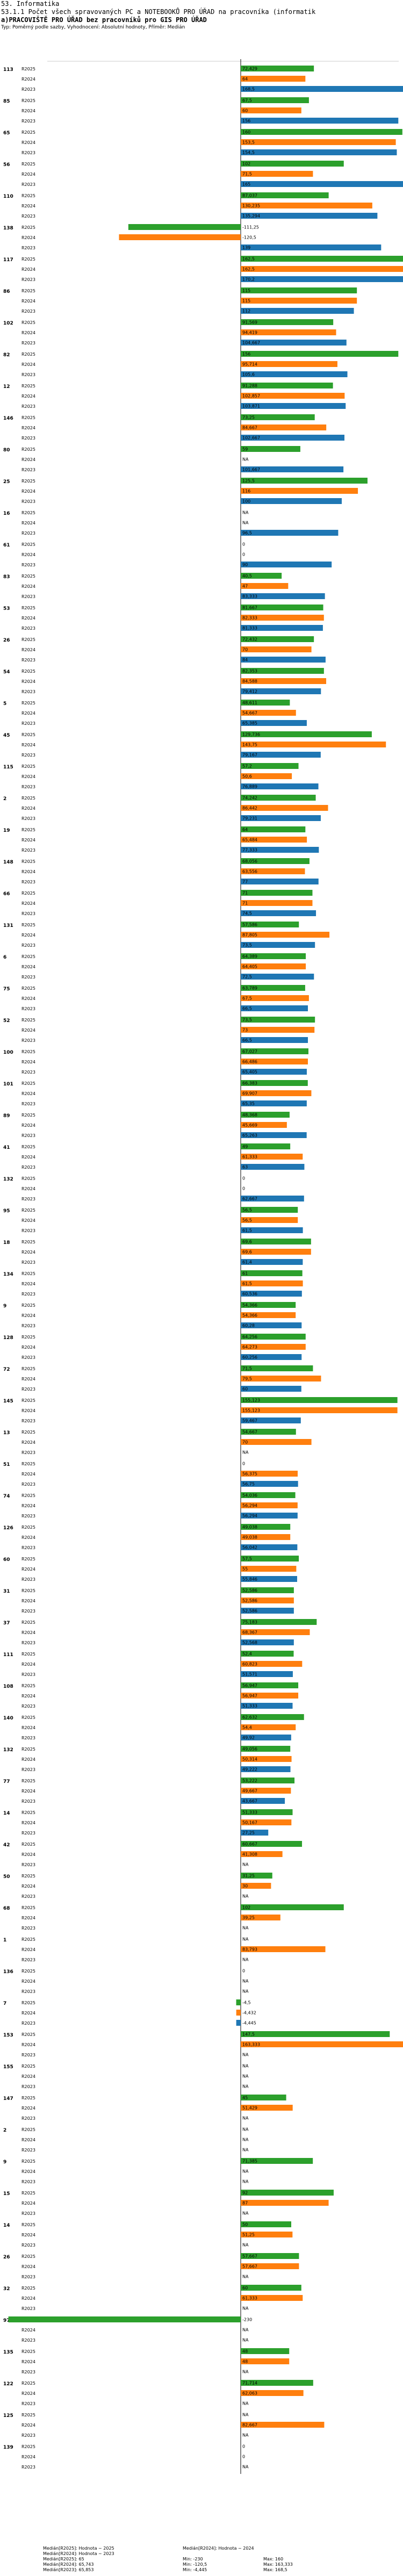 Image resolution: width=403 pixels, height=2576 pixels. Describe the element at coordinates (249, 1781) in the screenshot. I see `data-label: 53,222` at that location.